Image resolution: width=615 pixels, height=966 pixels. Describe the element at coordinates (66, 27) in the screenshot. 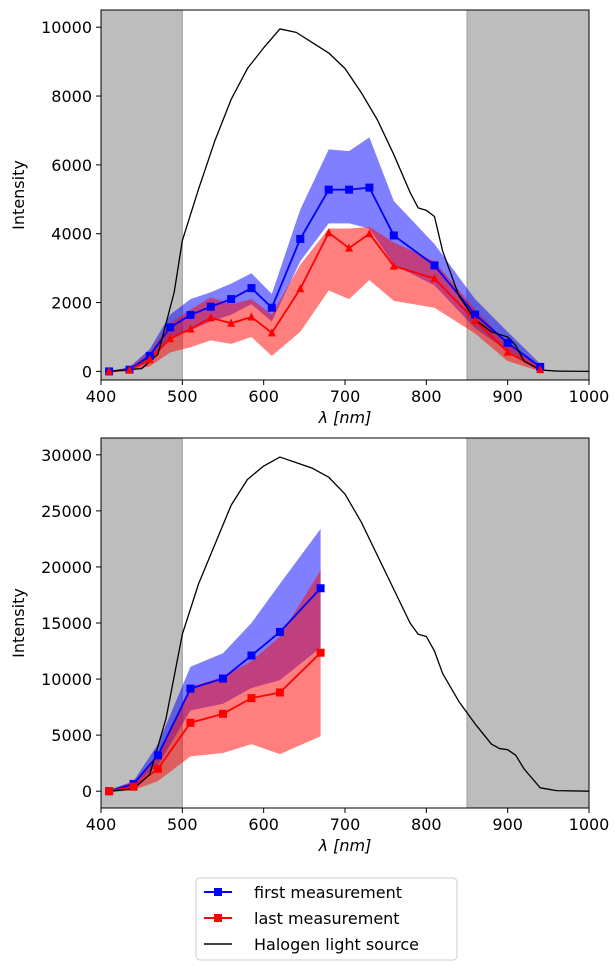

I see `y-tick-label-5: 10000` at that location.